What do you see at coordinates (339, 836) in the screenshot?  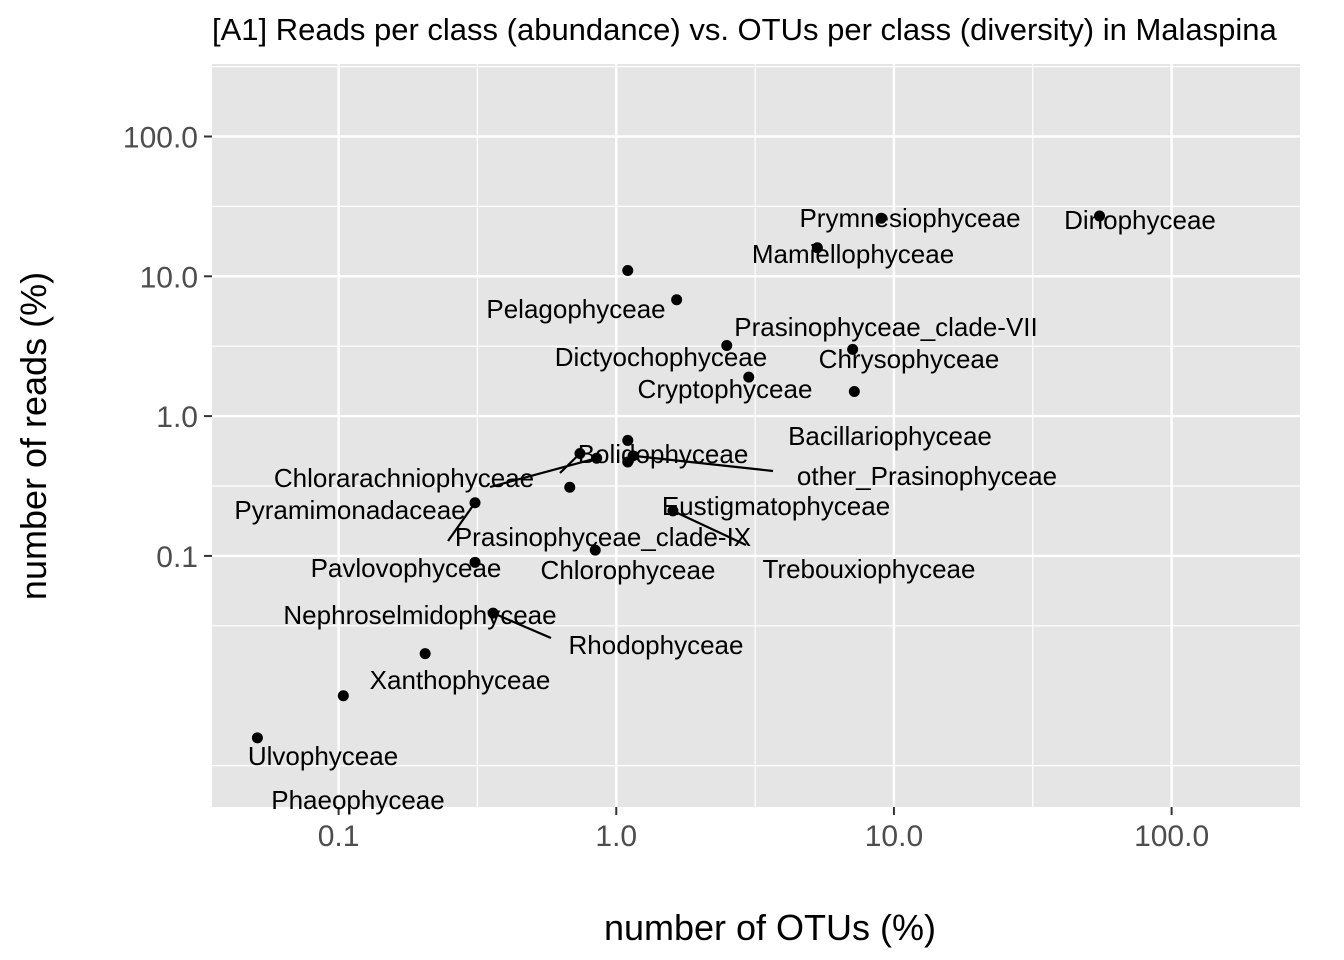 I see `x-tick-label: 0.1` at bounding box center [339, 836].